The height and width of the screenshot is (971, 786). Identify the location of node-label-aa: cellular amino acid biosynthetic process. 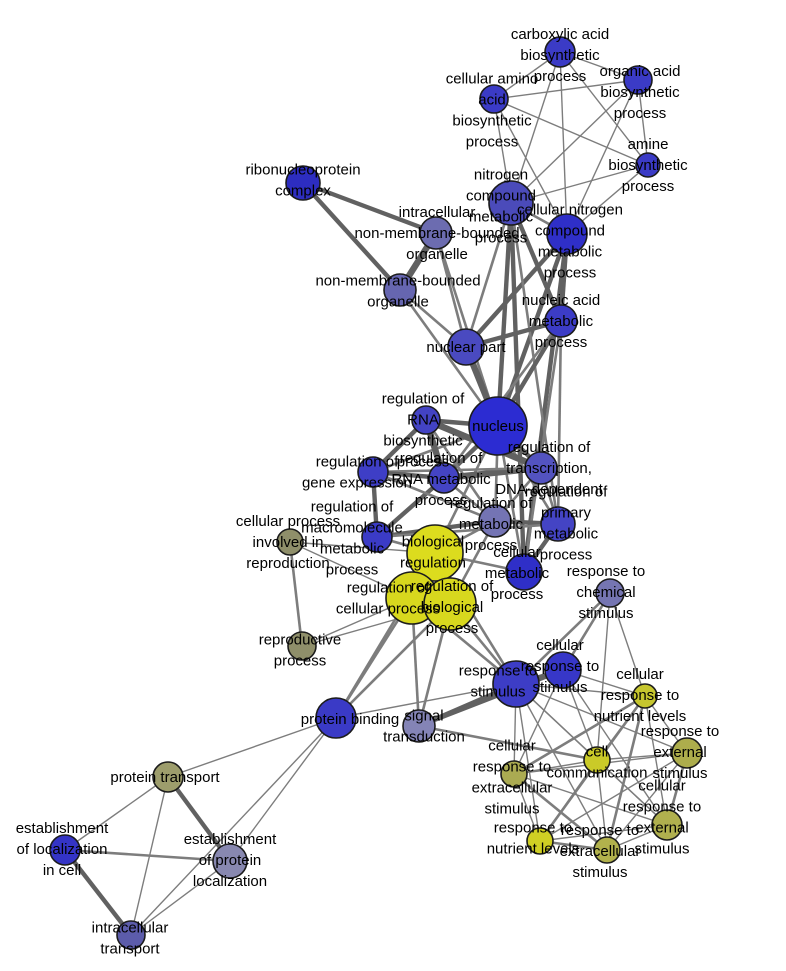
(492, 110).